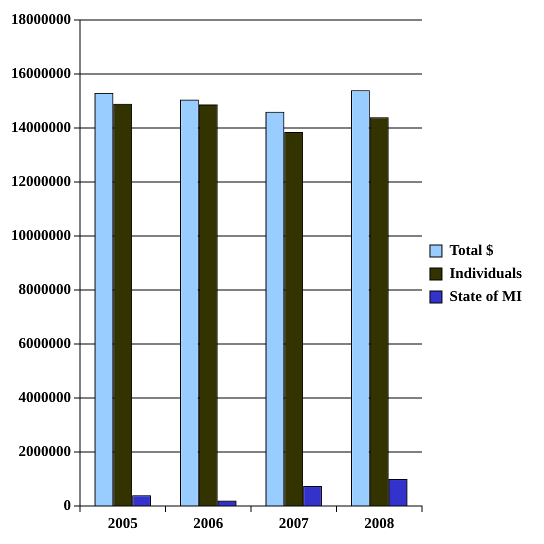  What do you see at coordinates (44, 452) in the screenshot?
I see `y-tick-label: 2000000` at bounding box center [44, 452].